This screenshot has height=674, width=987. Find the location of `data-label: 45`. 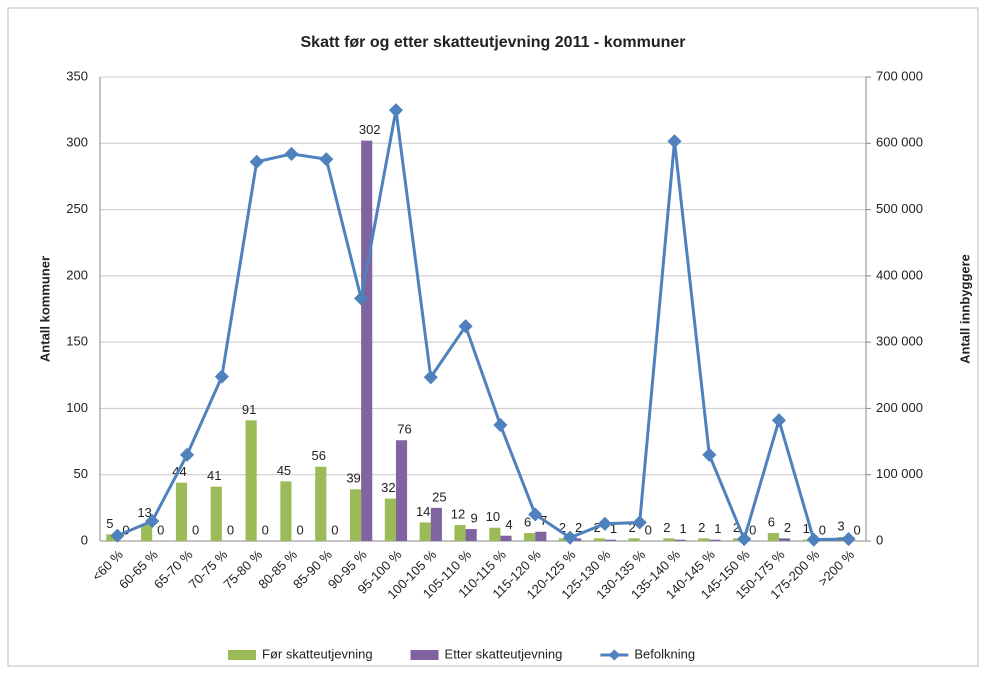

data-label: 45 is located at coordinates (284, 470).